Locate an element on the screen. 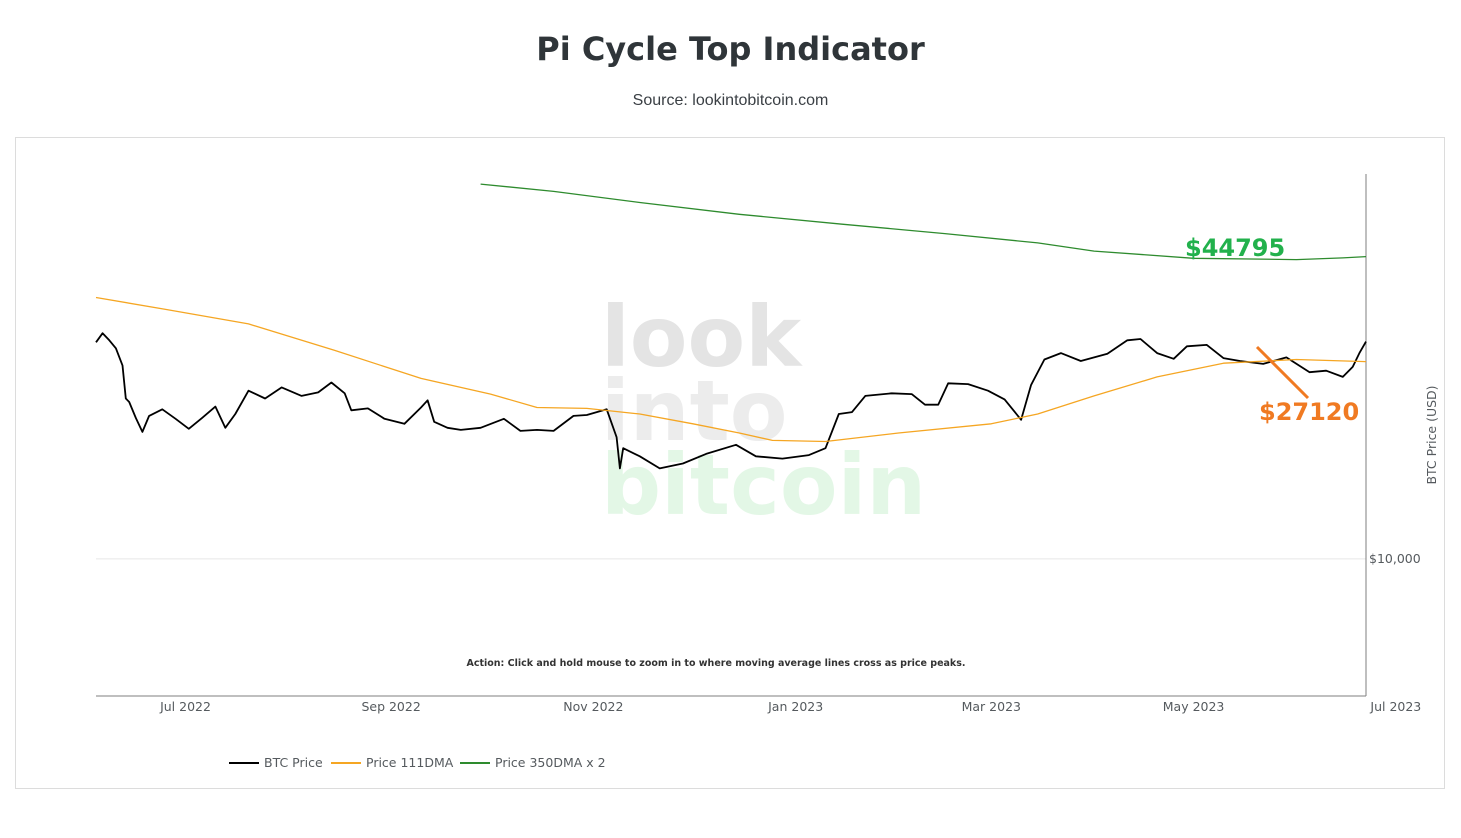  series-line-dma350x2 is located at coordinates (923, 222).